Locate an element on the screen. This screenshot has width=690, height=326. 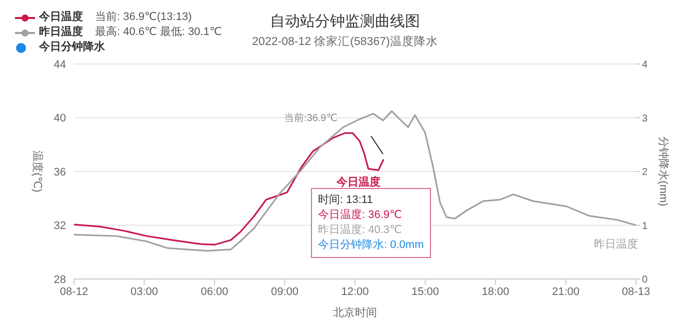
x-tick-label: 12:00 is located at coordinates (355, 292).